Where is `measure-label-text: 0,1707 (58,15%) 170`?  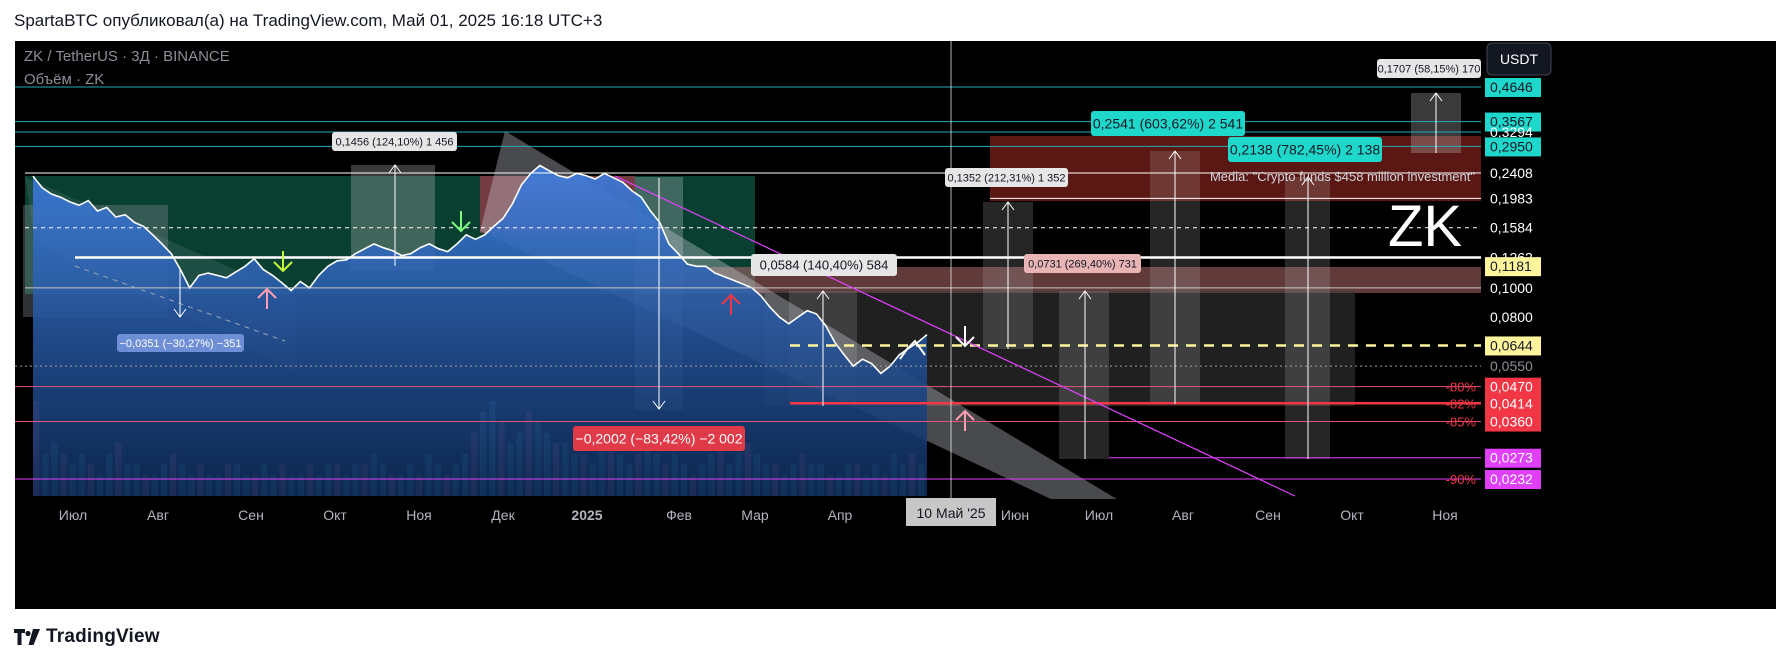
measure-label-text: 0,1707 (58,15%) 170 is located at coordinates (1429, 69).